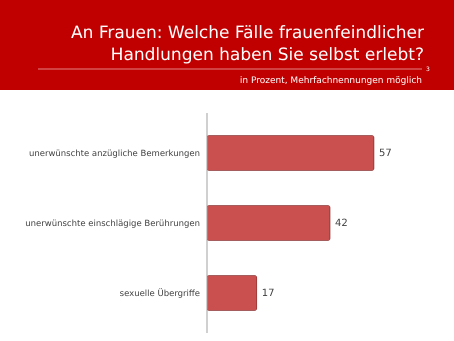 The width and height of the screenshot is (454, 341). What do you see at coordinates (331, 81) in the screenshot?
I see `chart-subtitle: in Prozent, Mehrfachnennungen möglich` at bounding box center [331, 81].